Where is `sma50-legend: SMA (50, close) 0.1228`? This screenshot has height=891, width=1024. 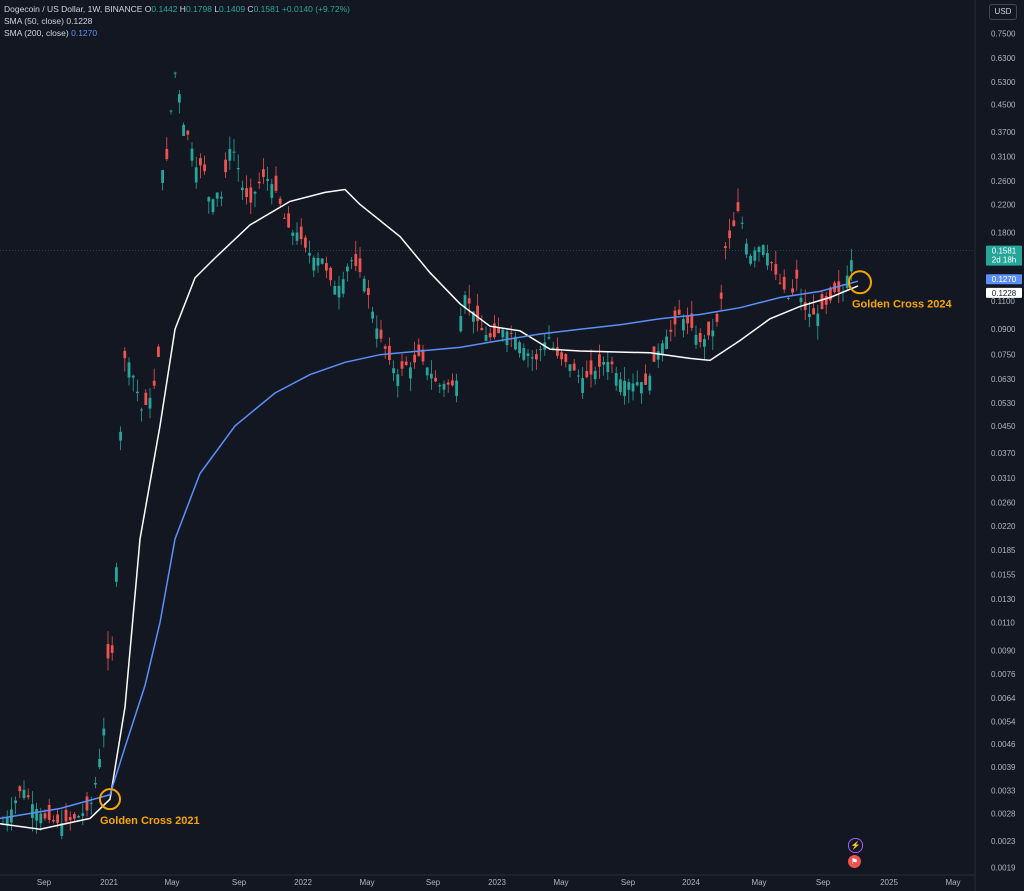
sma50-legend: SMA (50, close) 0.1228 is located at coordinates (48, 21).